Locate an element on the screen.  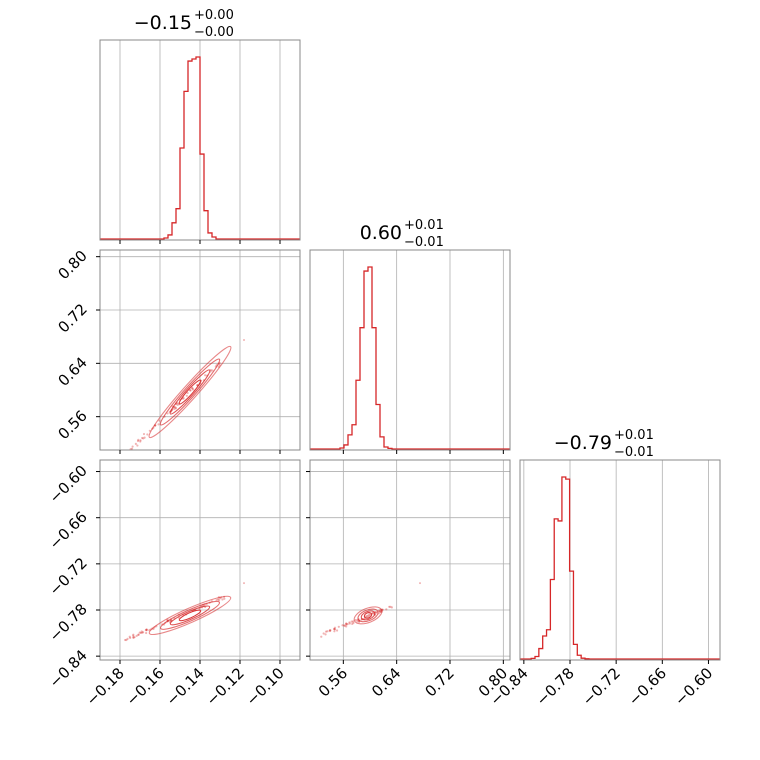
param-title-minus-2: −0.01 is located at coordinates (634, 452).